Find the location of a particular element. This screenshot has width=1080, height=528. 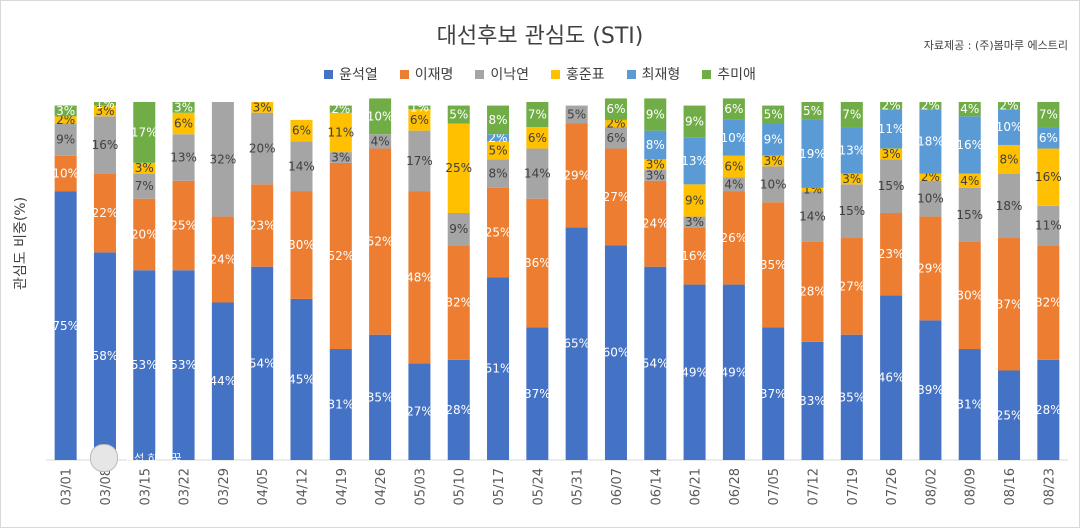

data-label: 9% is located at coordinates (65, 140).